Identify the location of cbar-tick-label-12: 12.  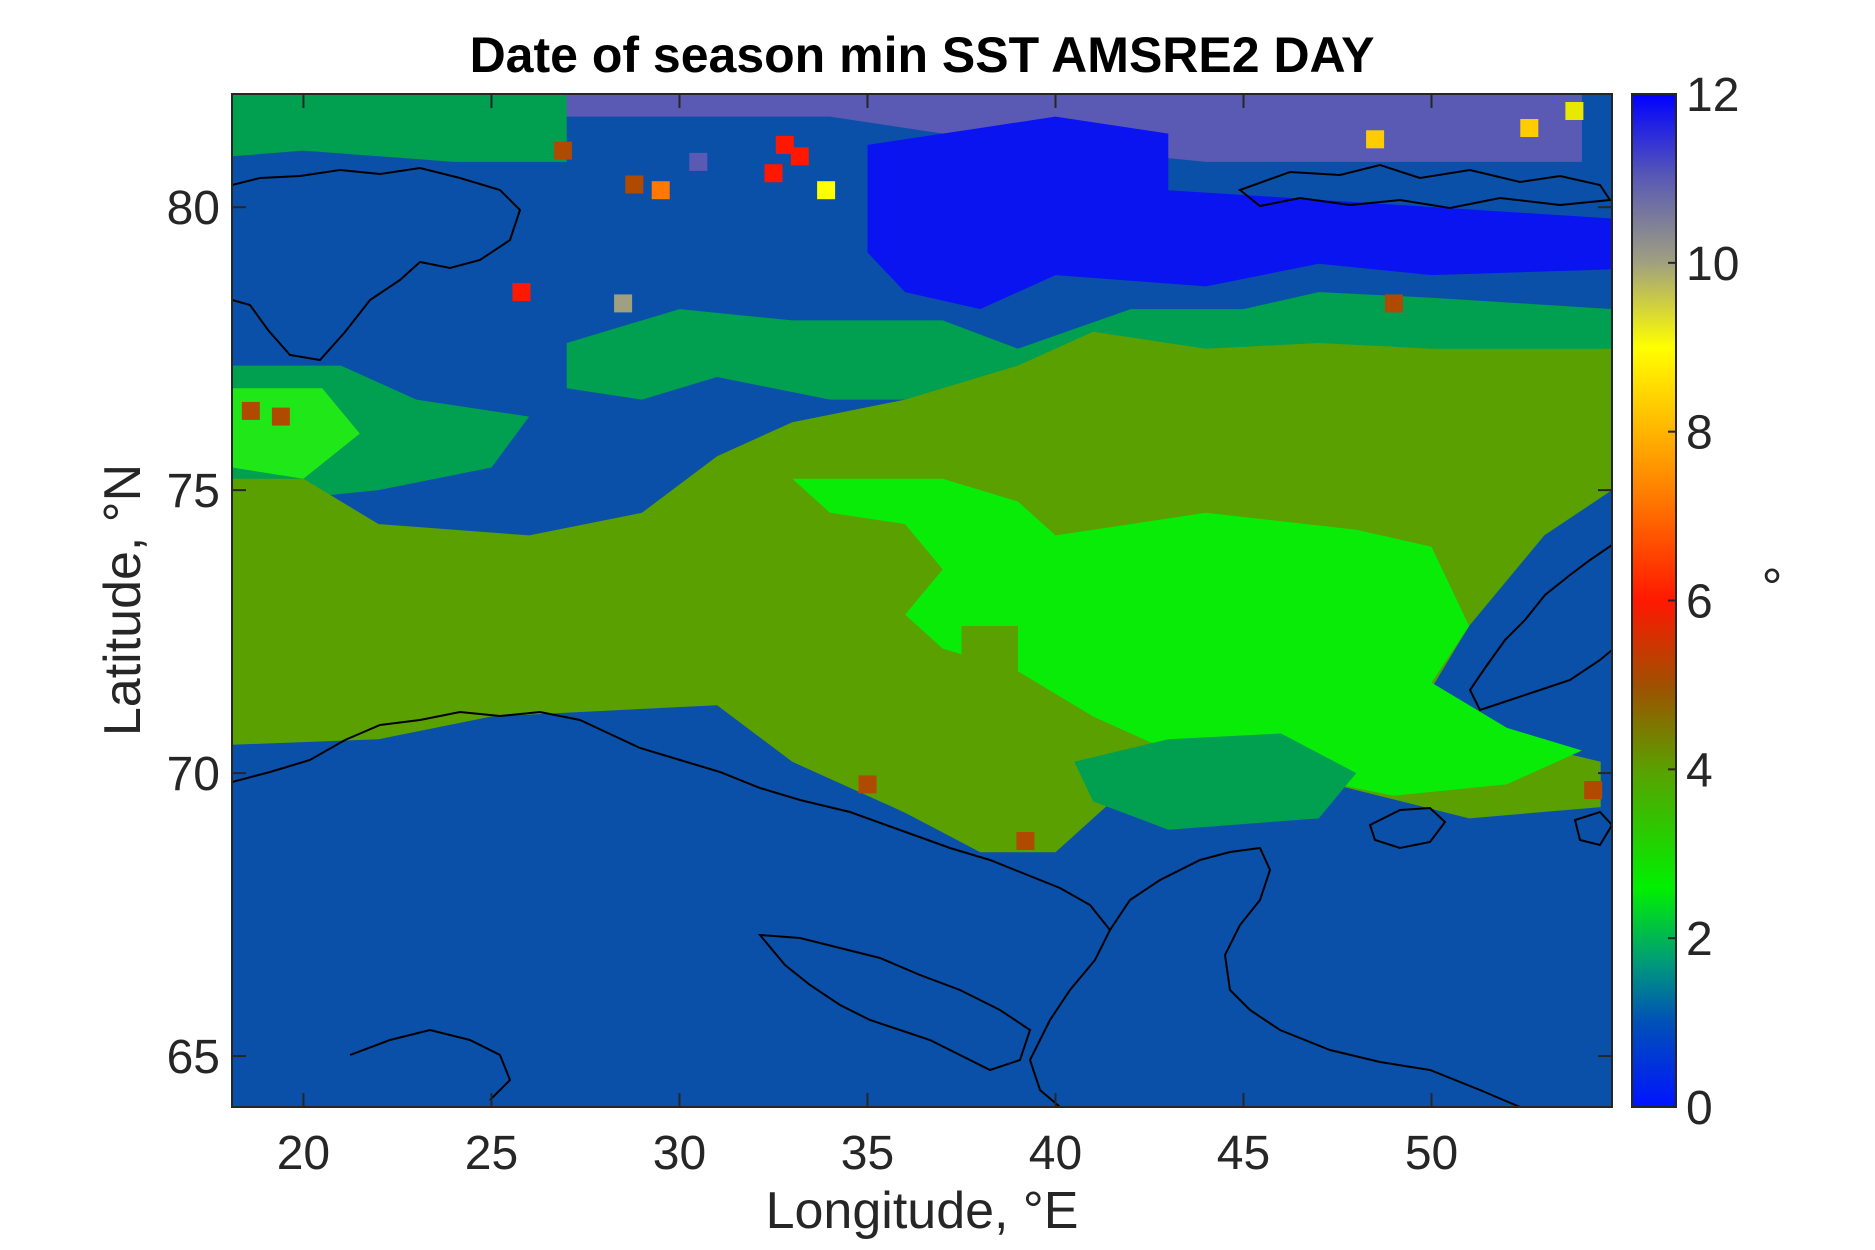
(1712, 95).